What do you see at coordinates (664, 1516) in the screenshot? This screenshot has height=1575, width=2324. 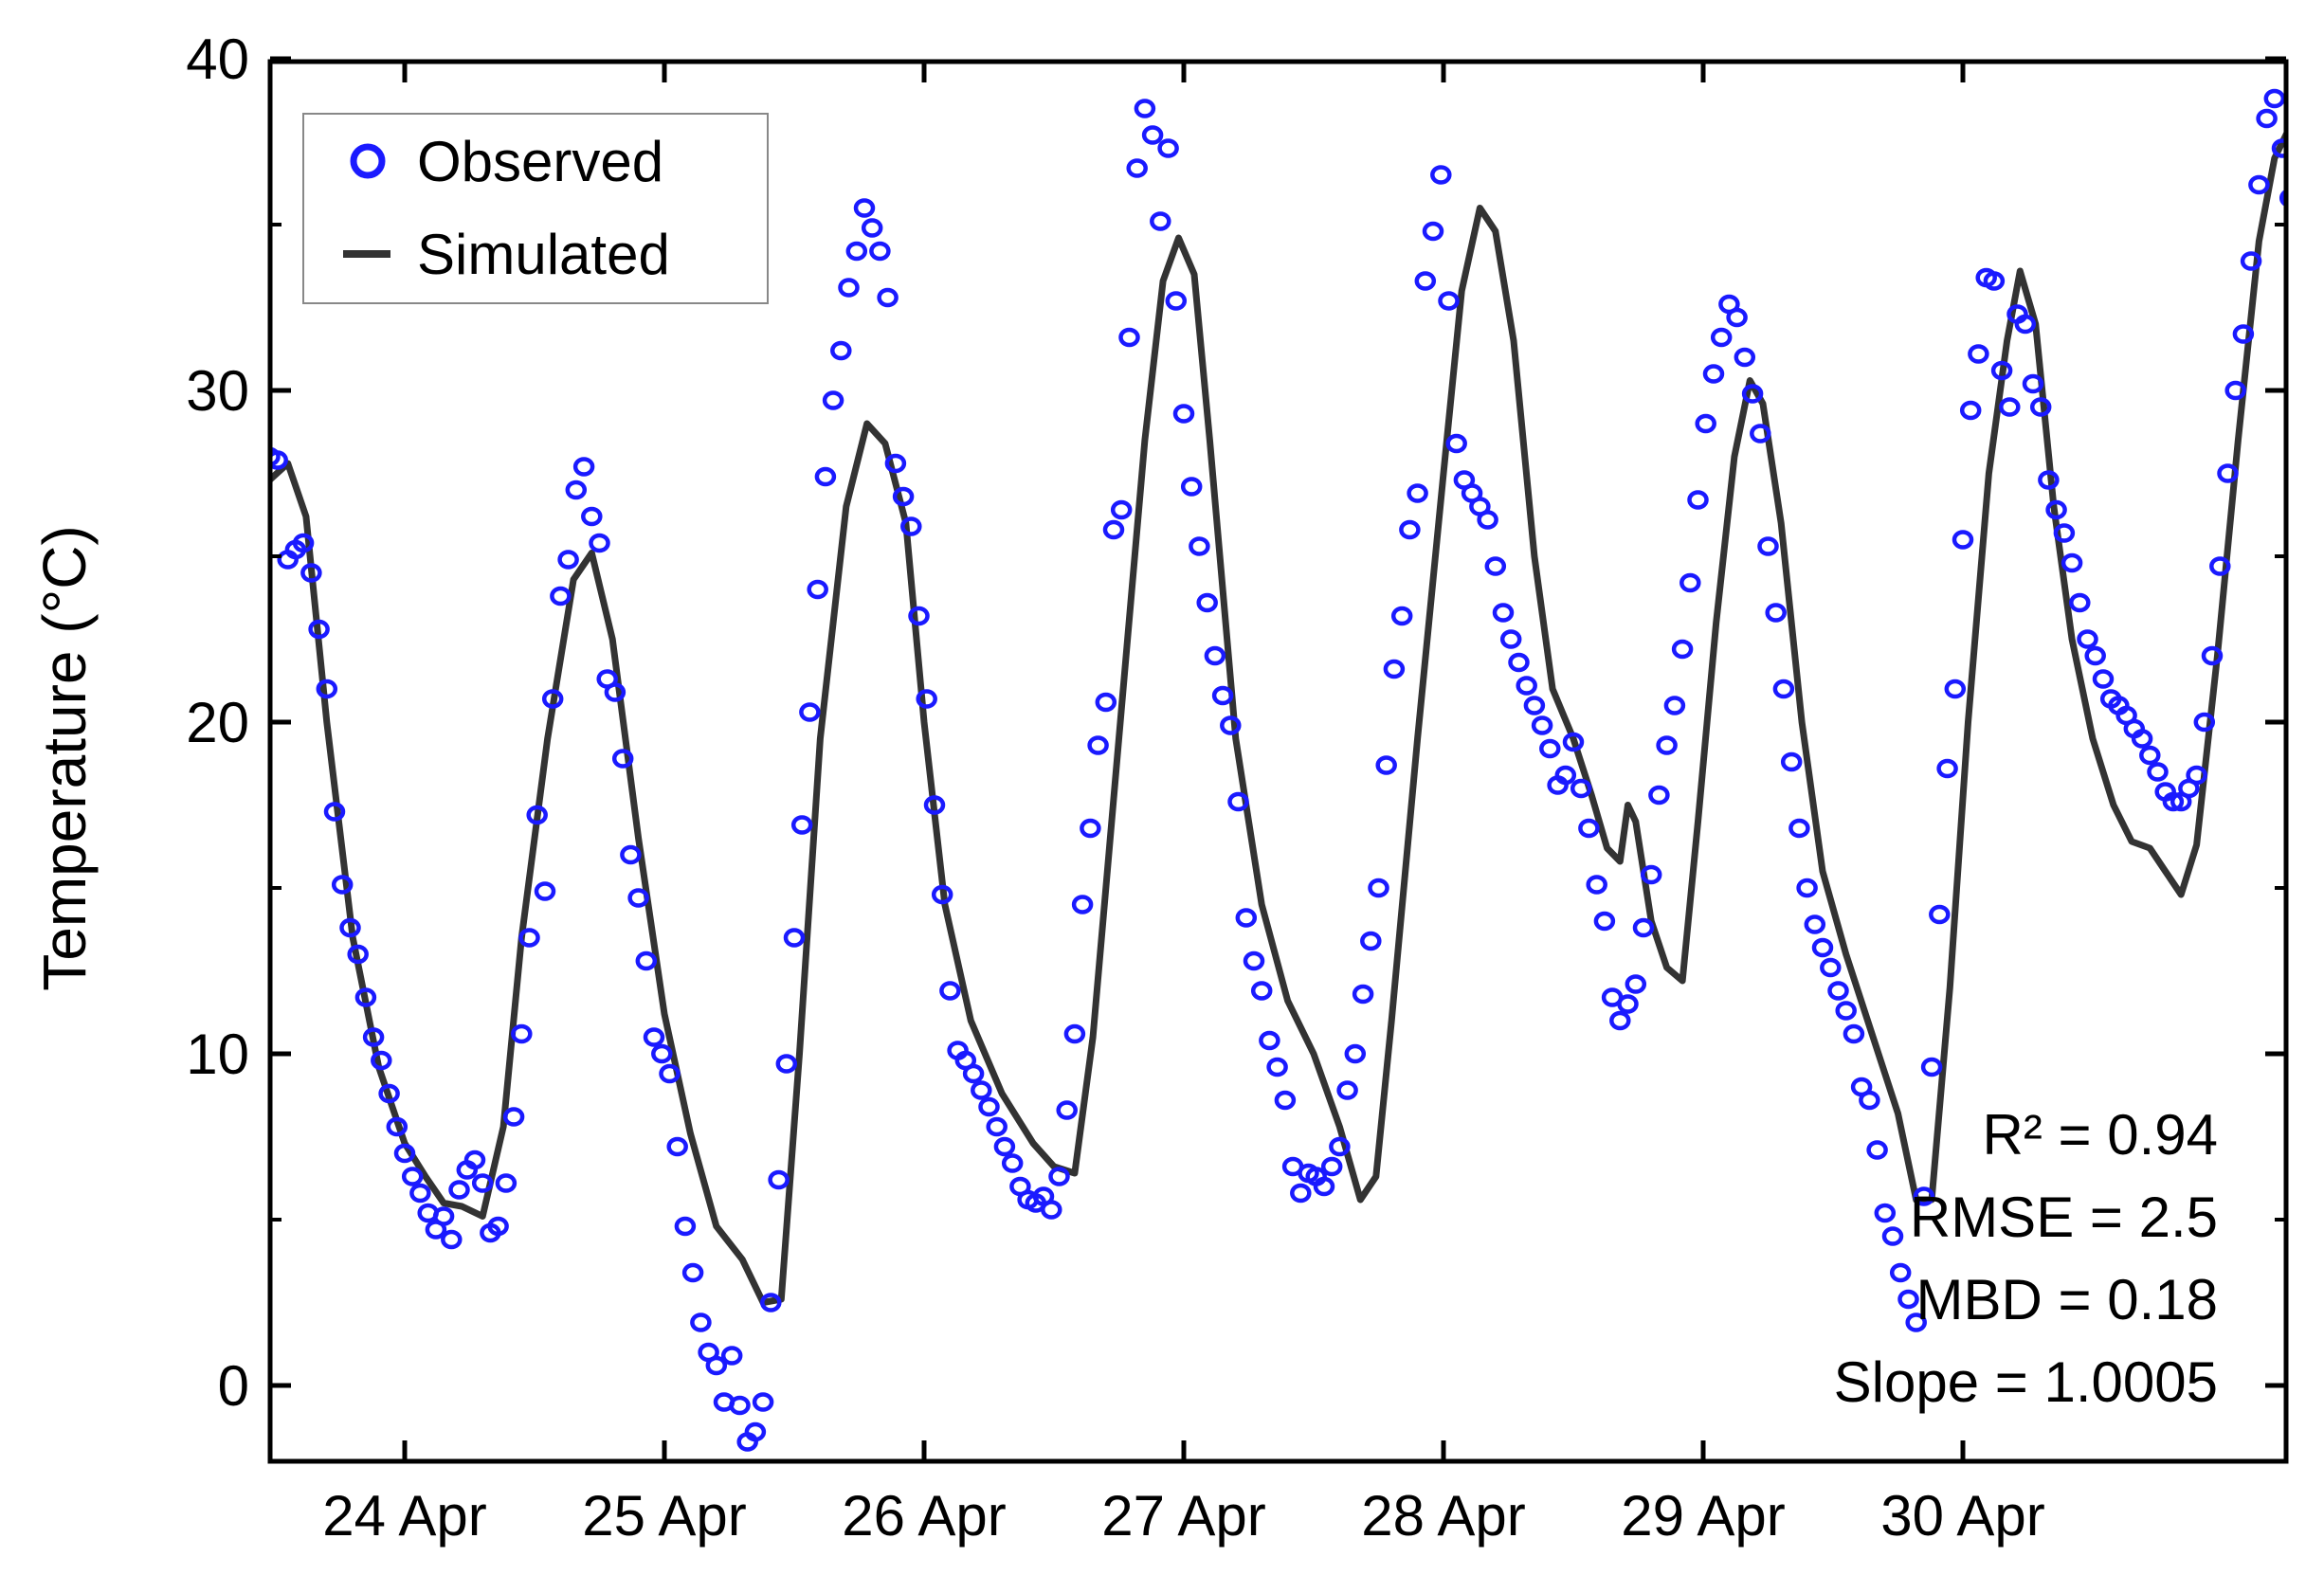 I see `x-tick-label: 25 Apr` at bounding box center [664, 1516].